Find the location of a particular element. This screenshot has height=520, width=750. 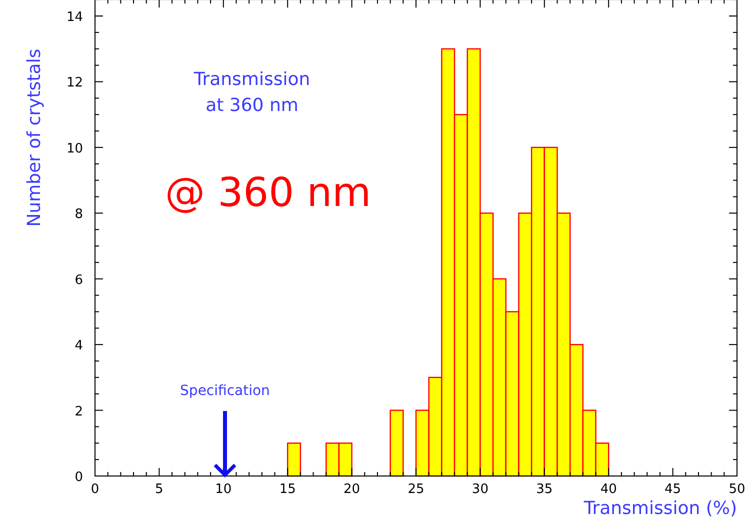

x-tick-label: 10 is located at coordinates (223, 489).